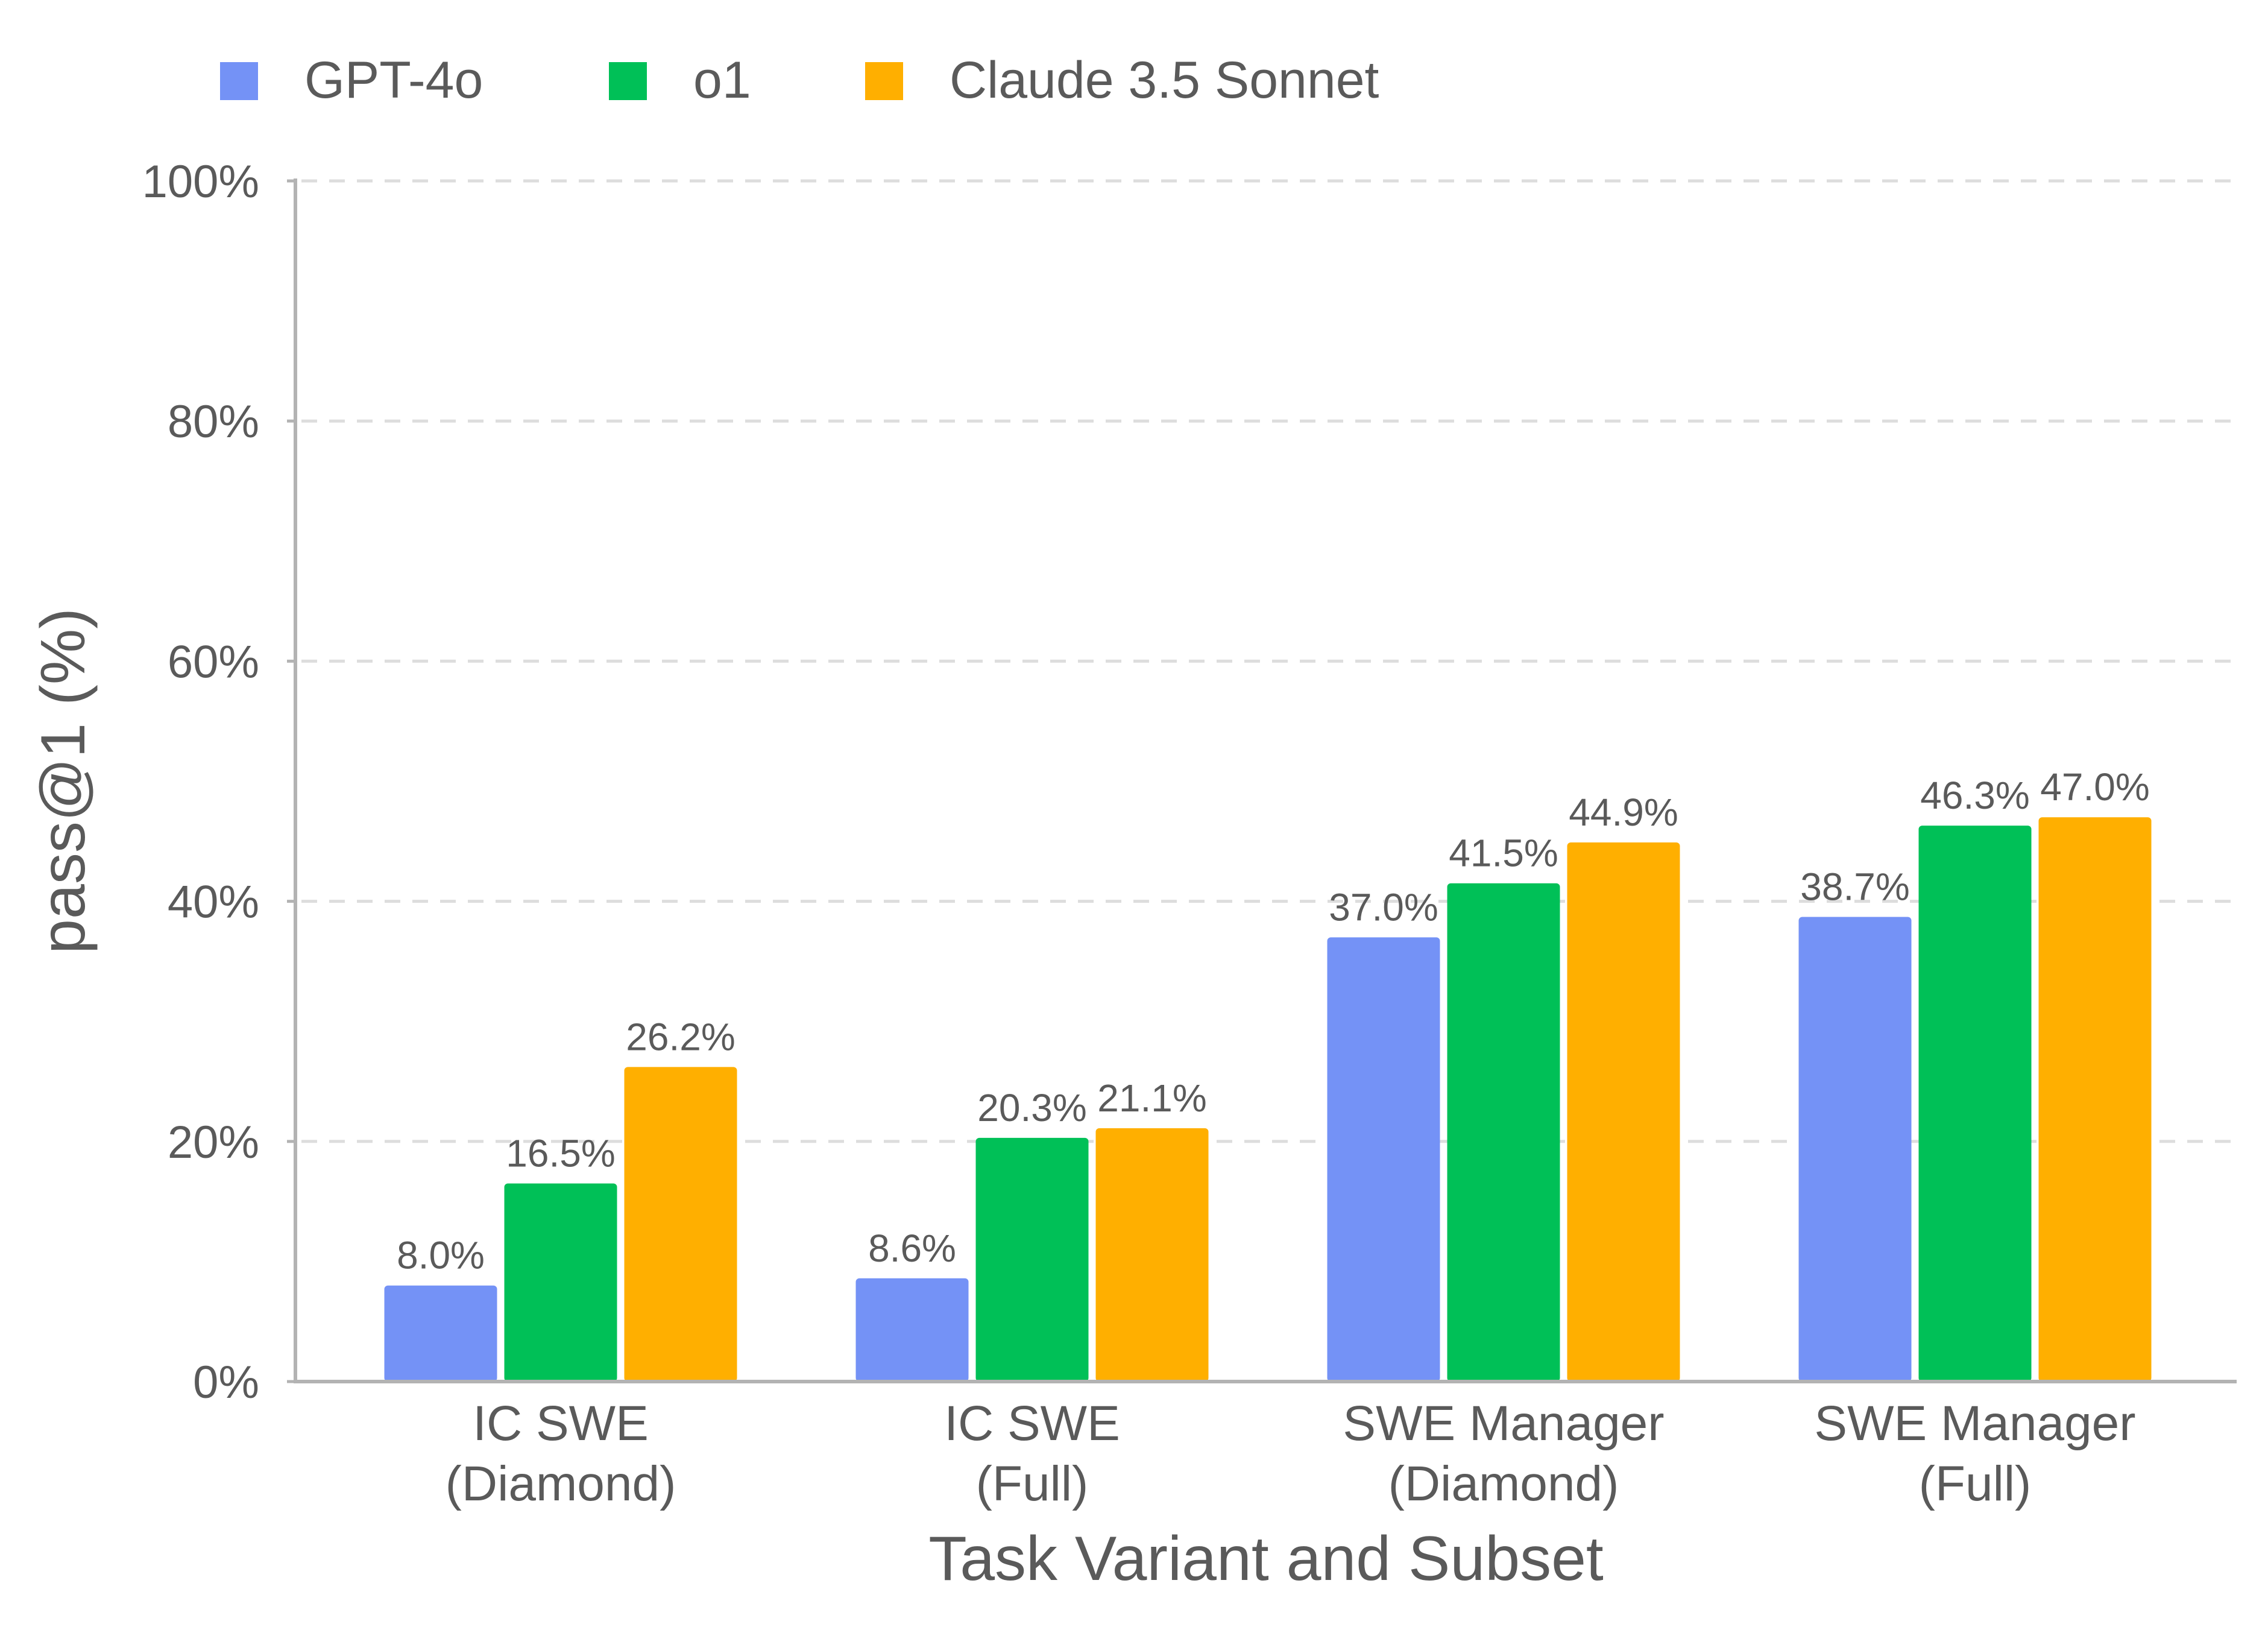 The width and height of the screenshot is (2268, 1627). I want to click on y-tick-label: 60%, so click(214, 661).